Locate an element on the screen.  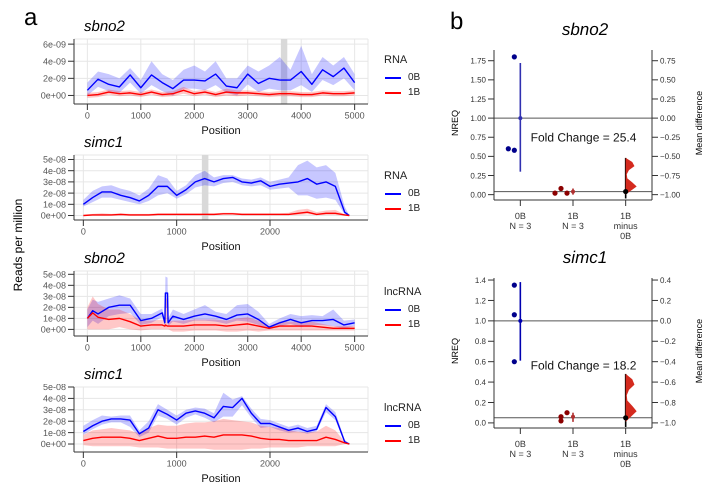
y-tick-label: 0.50 is located at coordinates (478, 157).